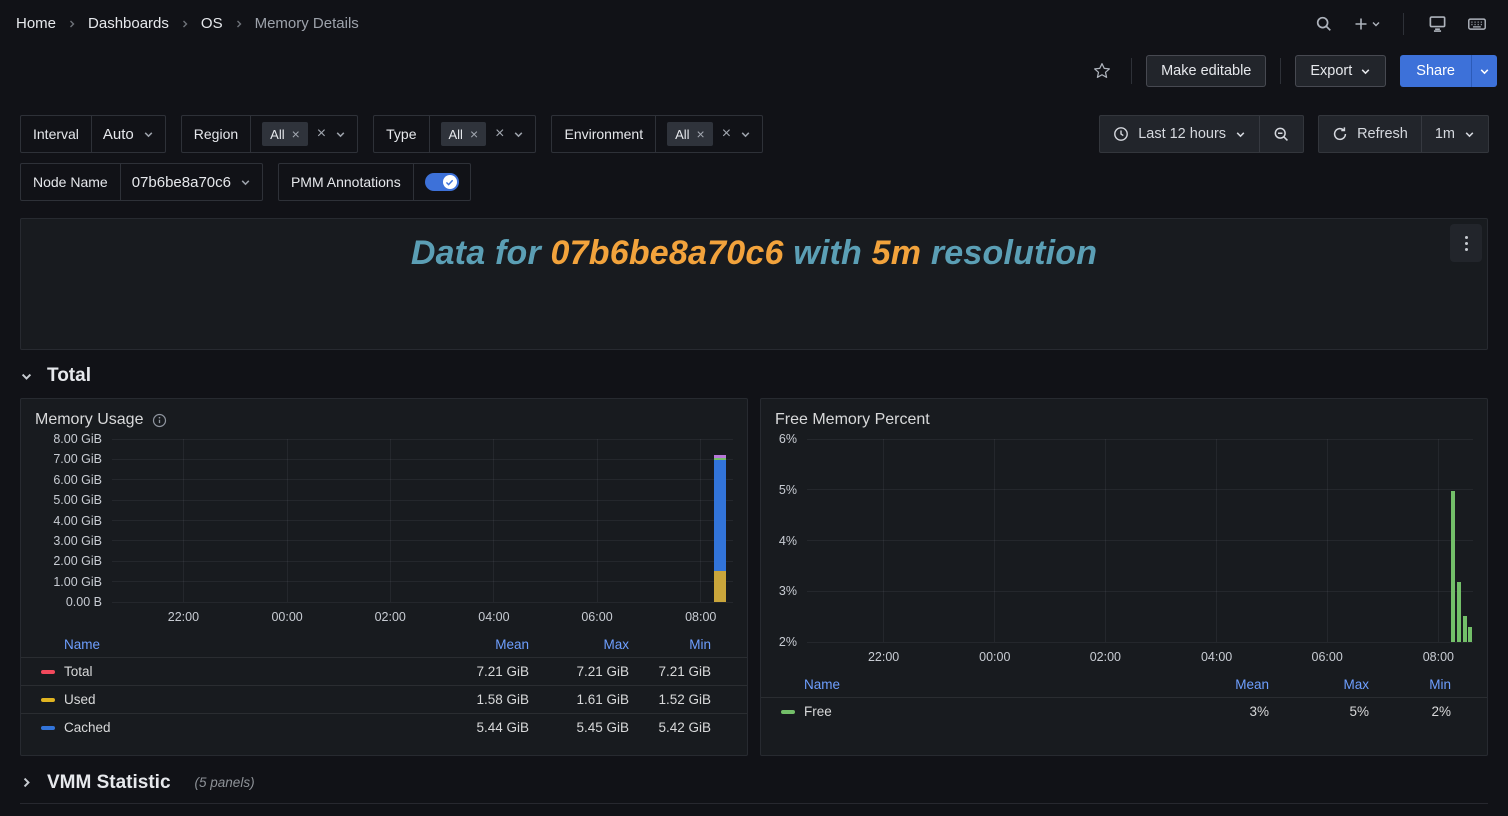  I want to click on zoom-out-time-button, so click(1281, 134).